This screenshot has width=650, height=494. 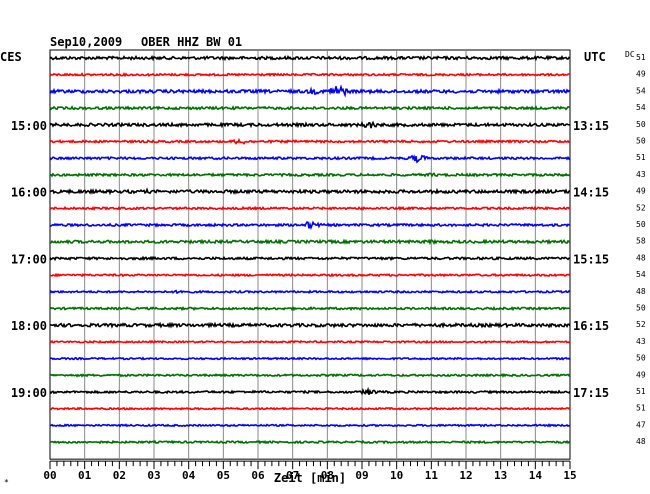 I want to click on x-tick-label: 03, so click(x=153, y=475).